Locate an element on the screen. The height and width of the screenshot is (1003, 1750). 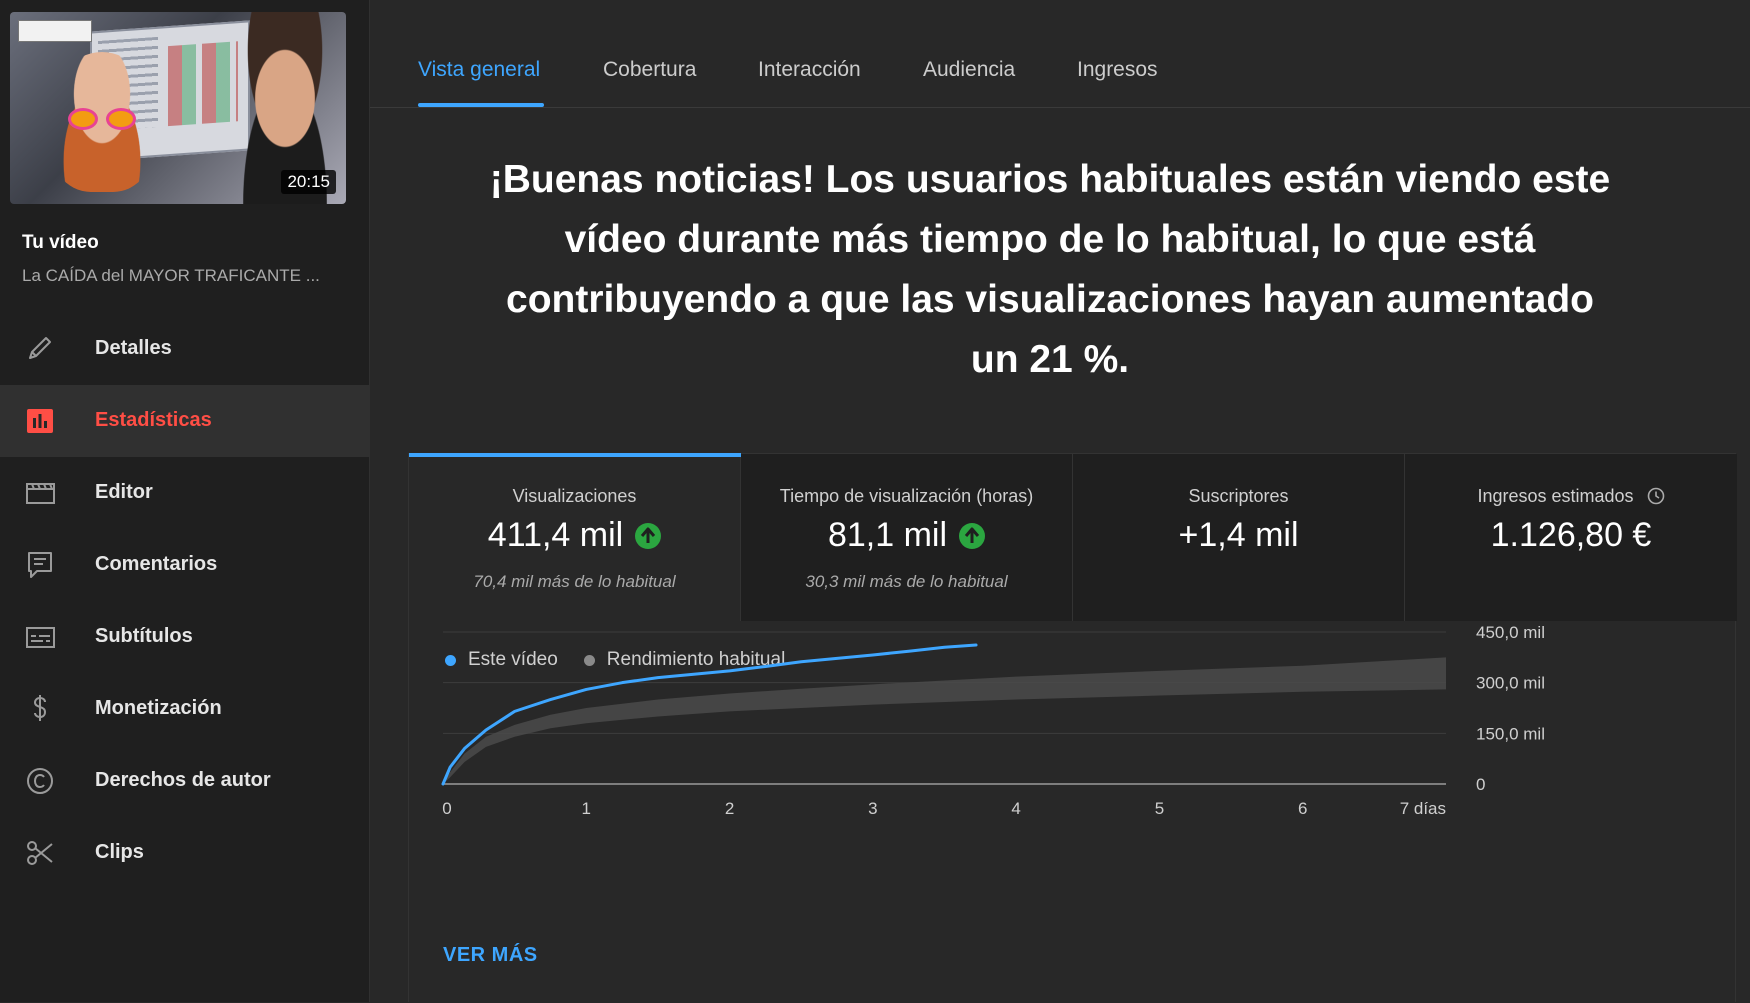
metric-label: Suscriptores is located at coordinates (1238, 496).